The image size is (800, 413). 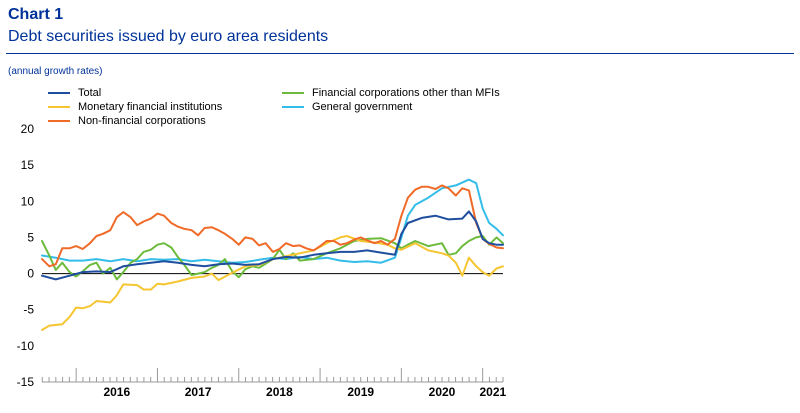 I want to click on legend-label-nfc: Non-financial corporations, so click(x=142, y=121).